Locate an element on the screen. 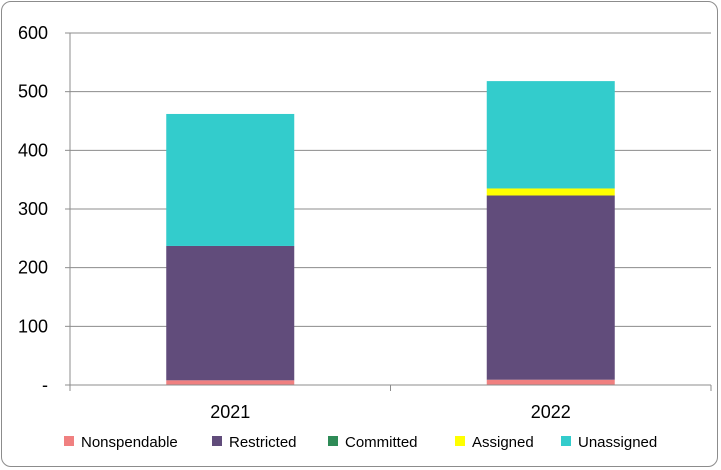 Image resolution: width=721 pixels, height=470 pixels. y-tick-label: 300 is located at coordinates (33, 209).